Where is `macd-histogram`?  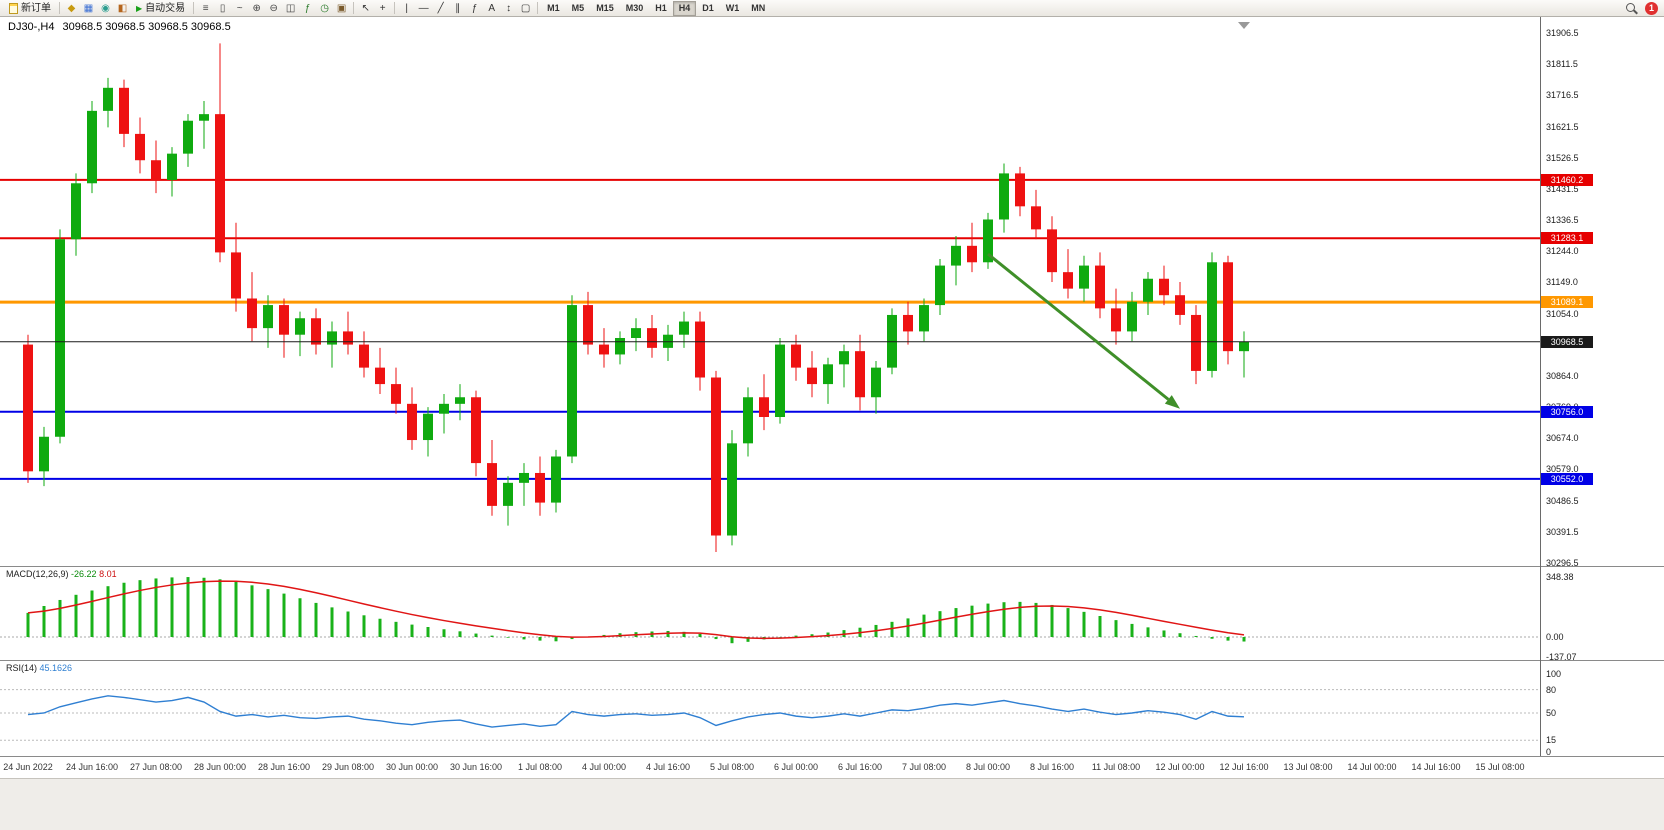
macd-histogram is located at coordinates (636, 610).